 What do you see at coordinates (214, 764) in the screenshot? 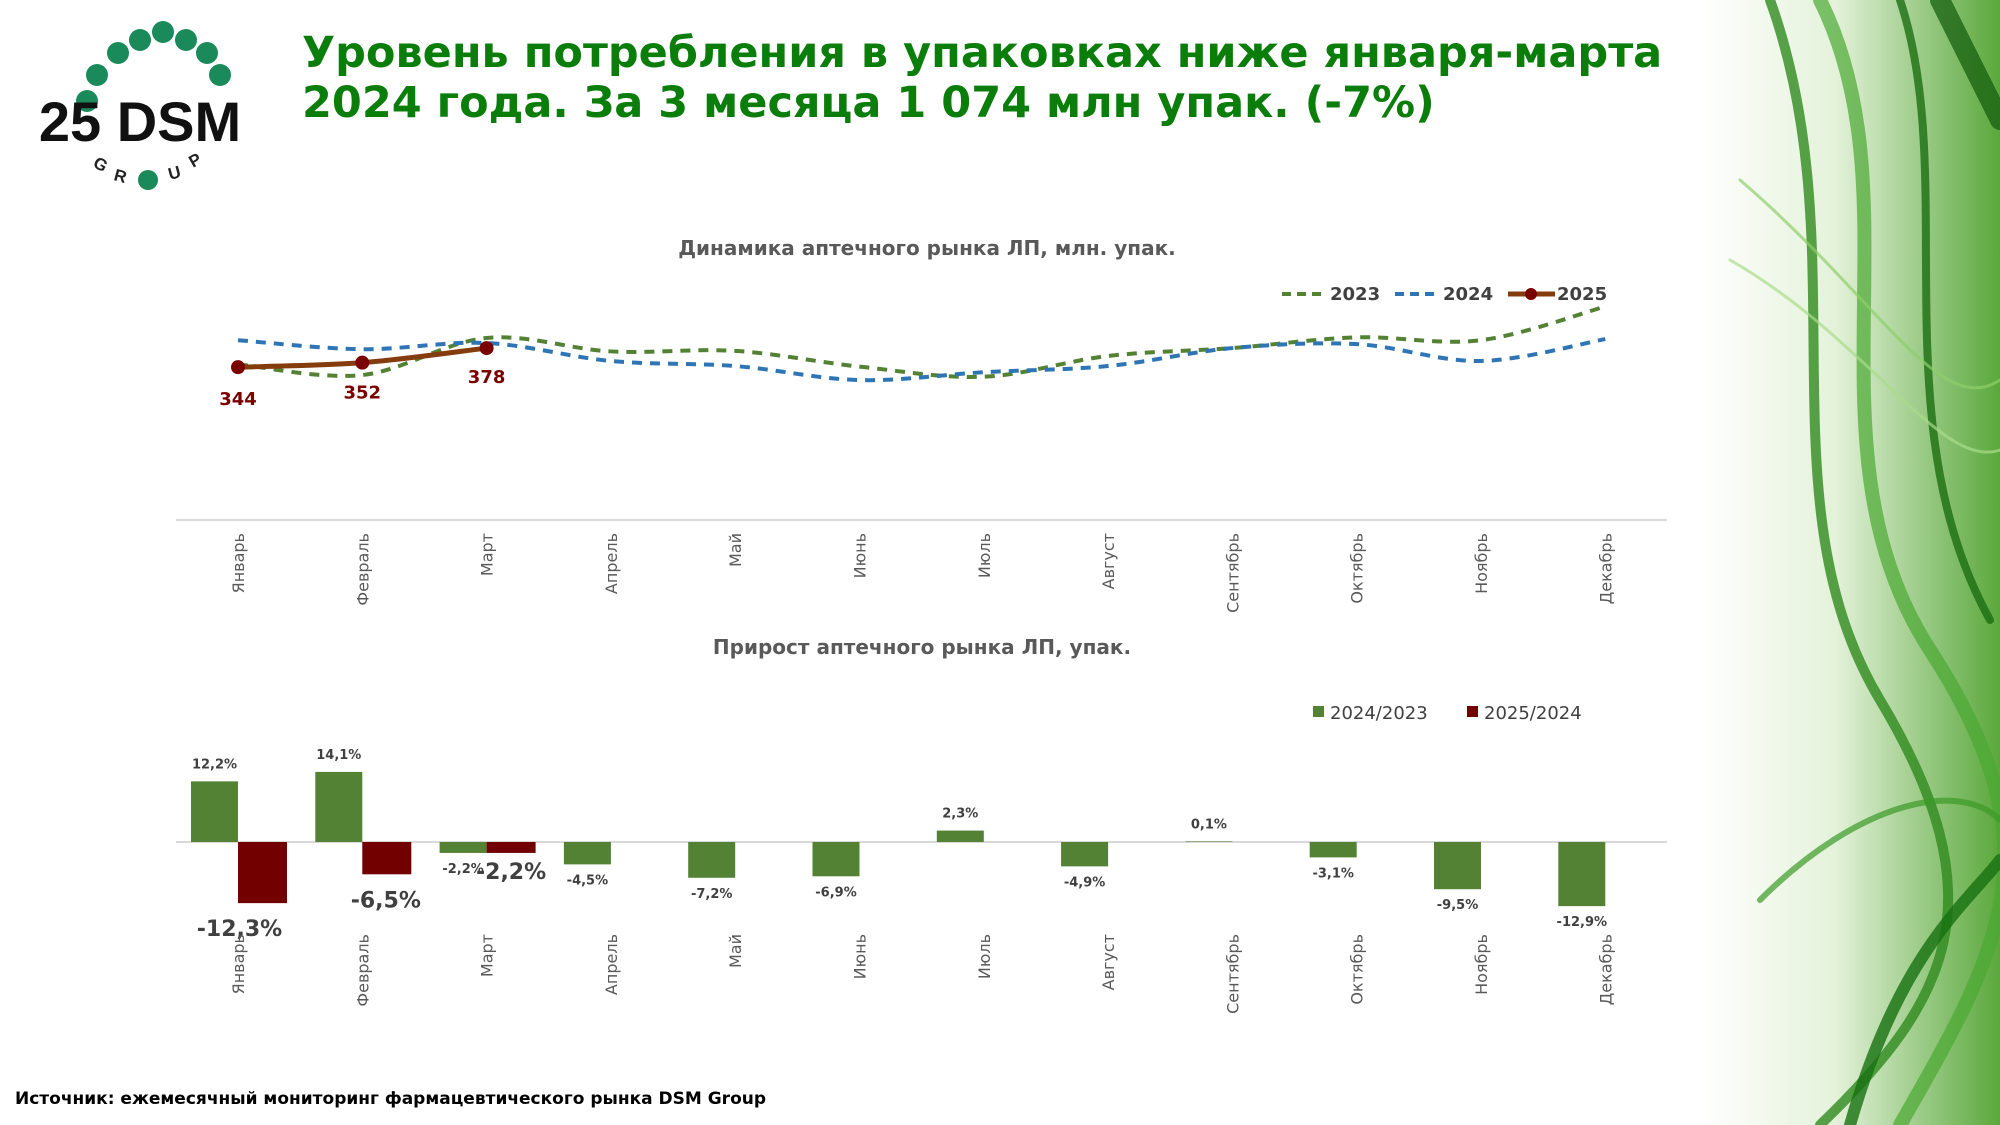
I see `bar-label-2024-2023: 12,2%` at bounding box center [214, 764].